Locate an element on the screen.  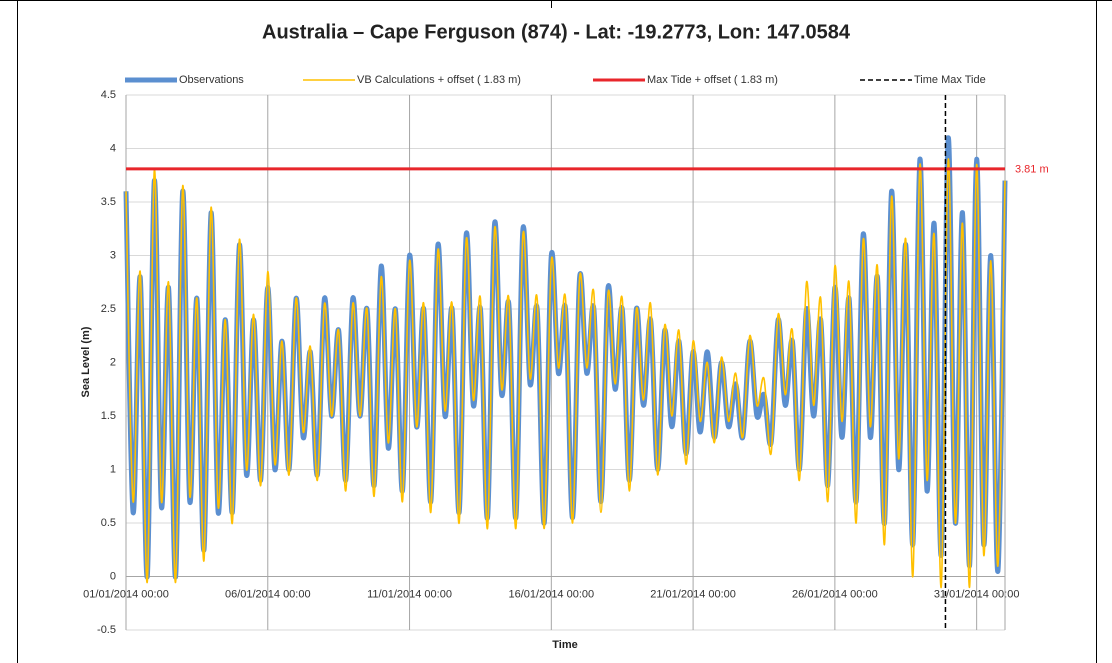
y-tick-label: -0.5 is located at coordinates (106, 630).